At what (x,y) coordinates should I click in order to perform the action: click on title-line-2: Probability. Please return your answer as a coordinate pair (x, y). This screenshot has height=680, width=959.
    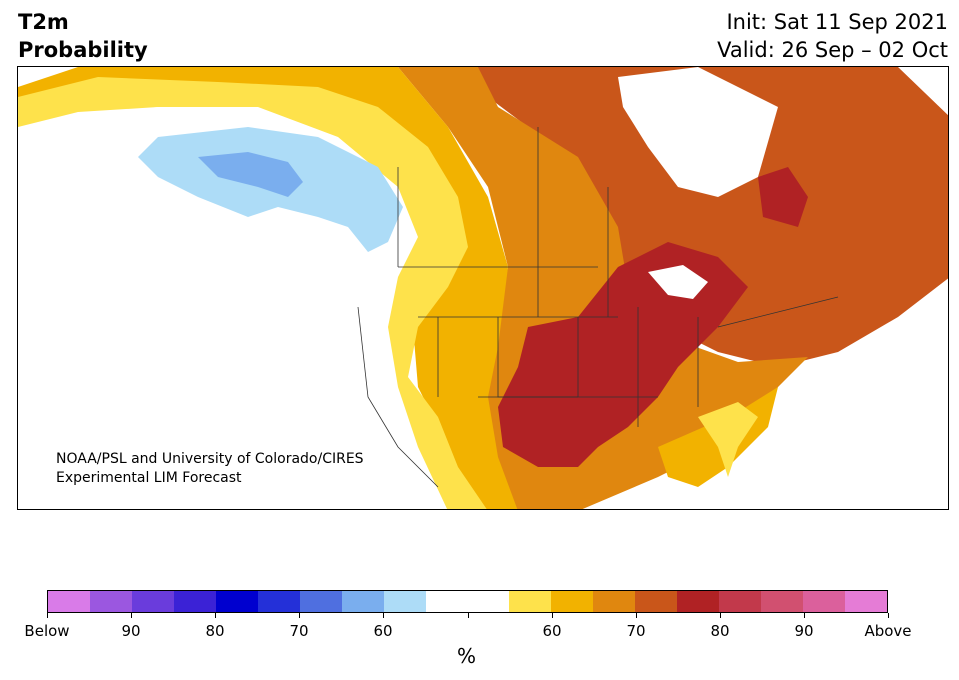
    Looking at the image, I should click on (83, 50).